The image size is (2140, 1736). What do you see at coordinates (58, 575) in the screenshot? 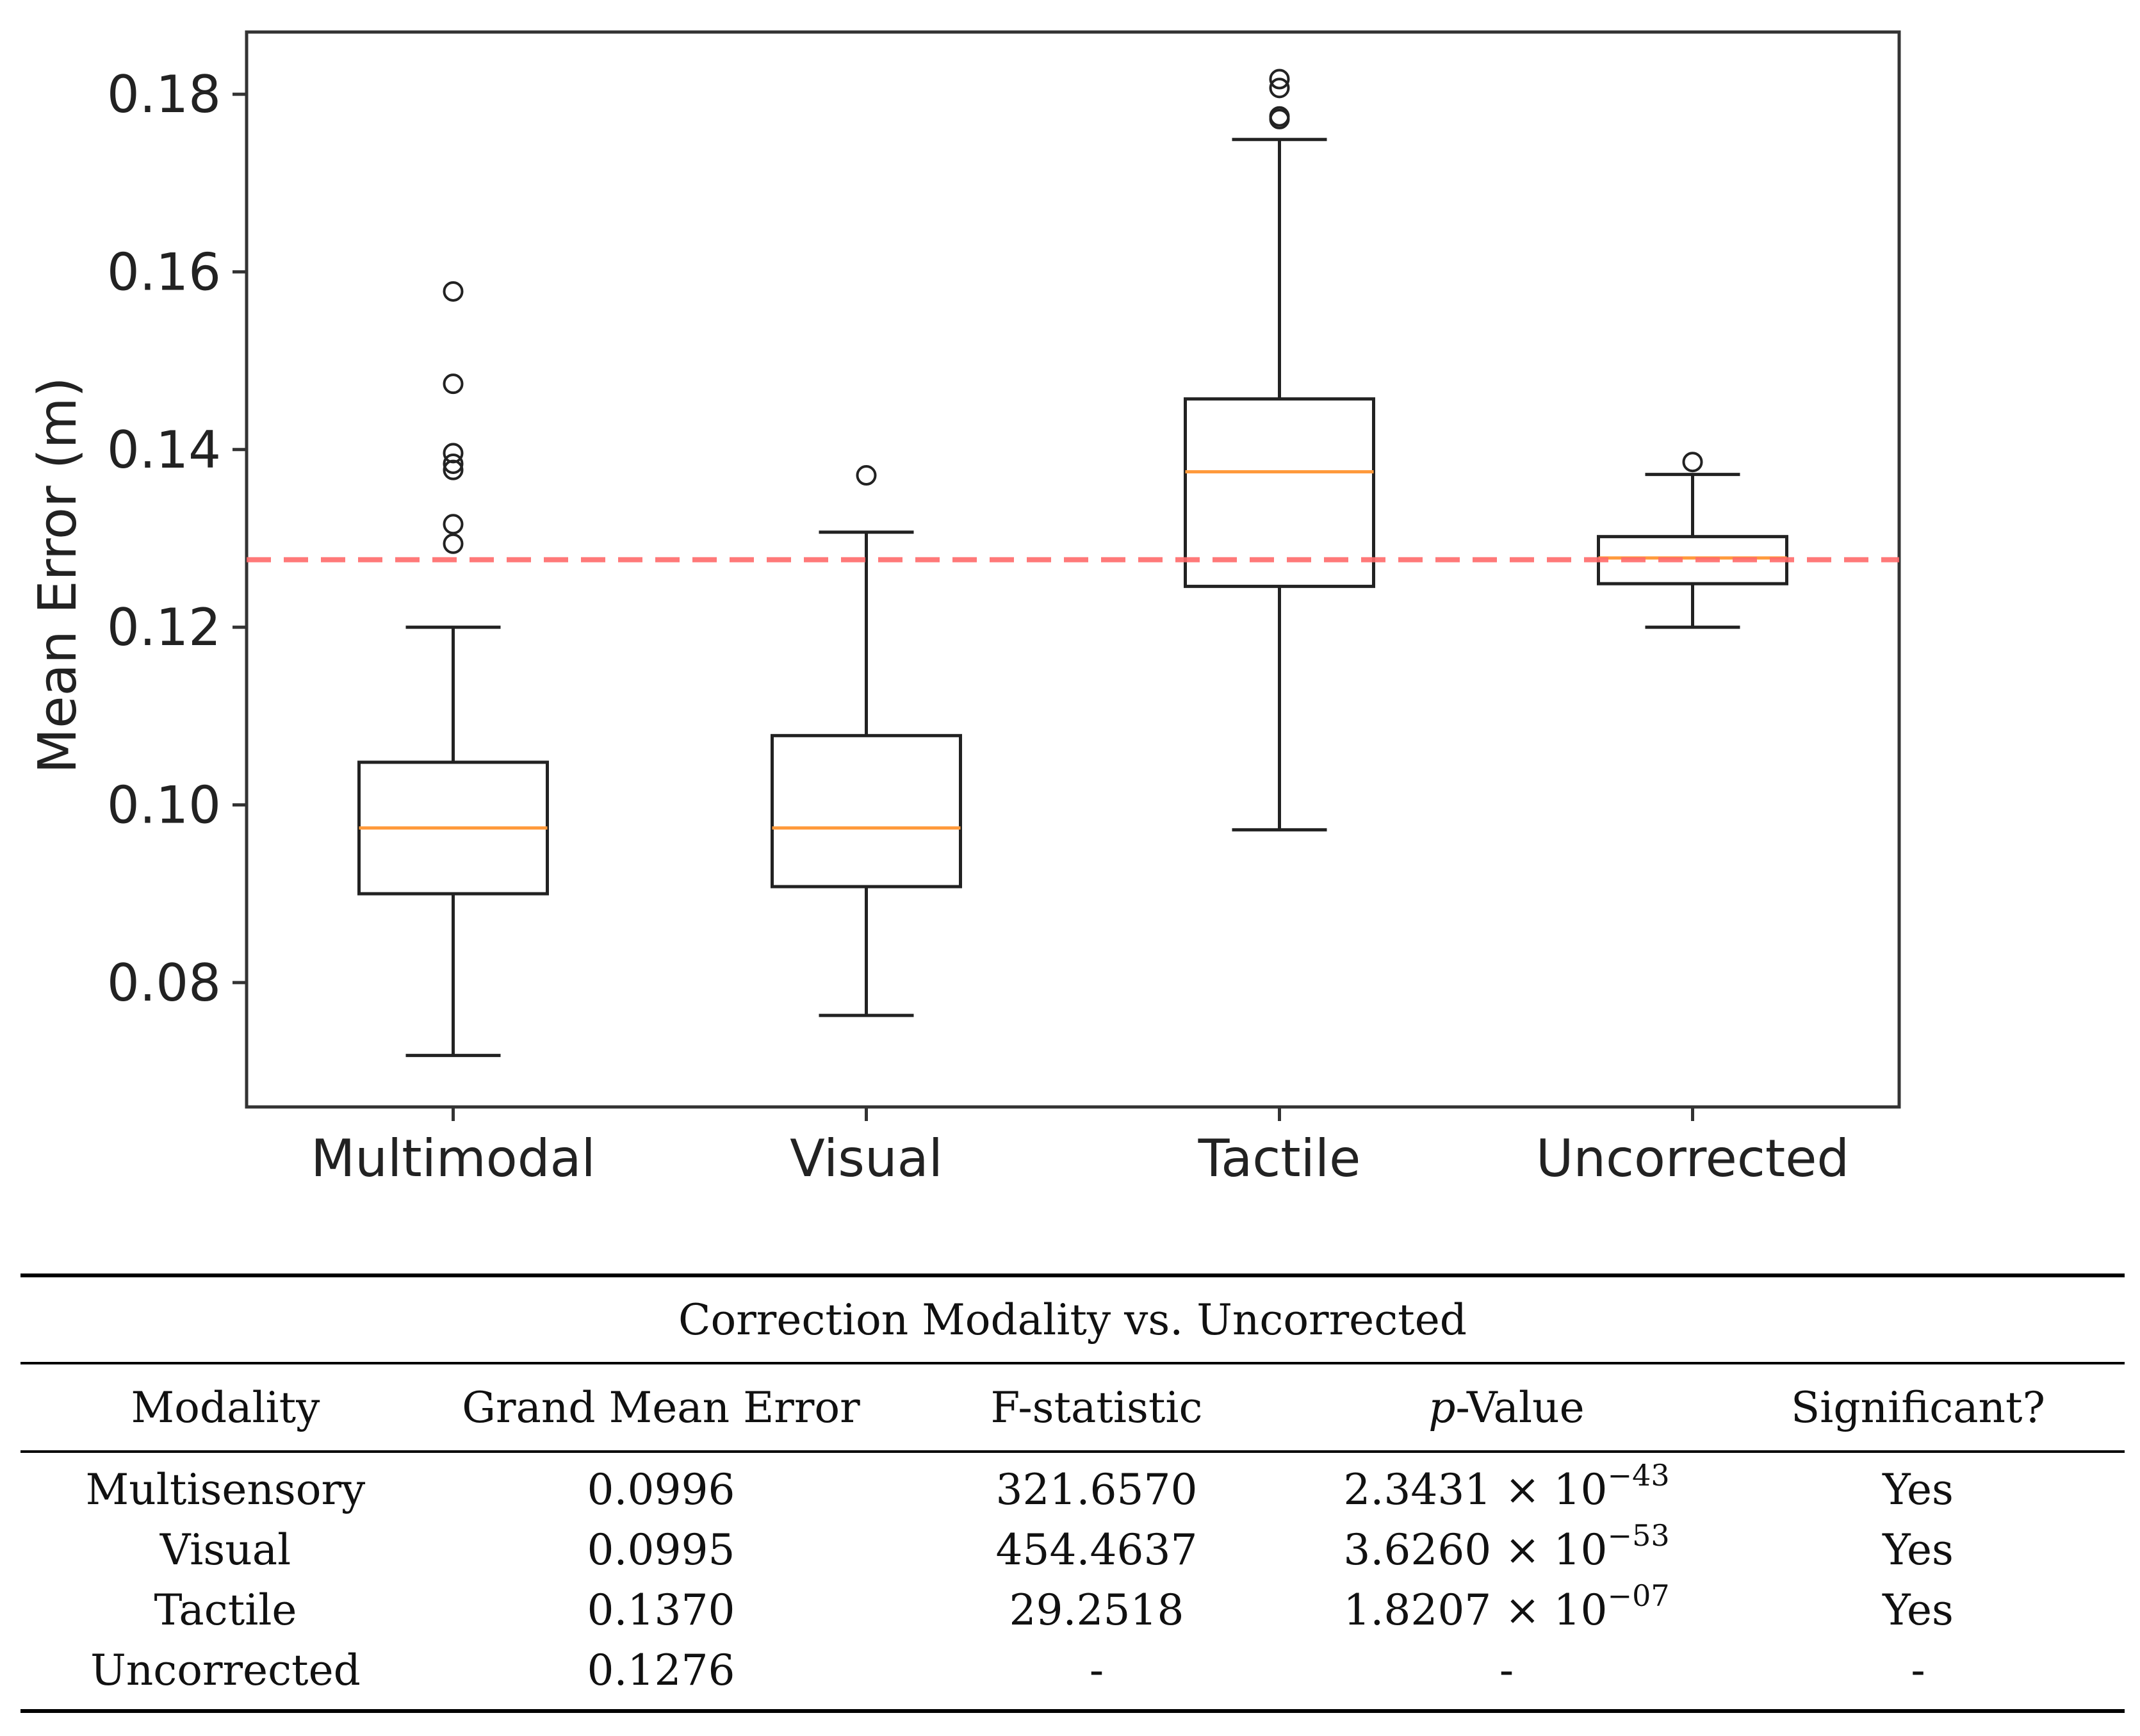
I see `y-axis-label: Mean Error (m)` at bounding box center [58, 575].